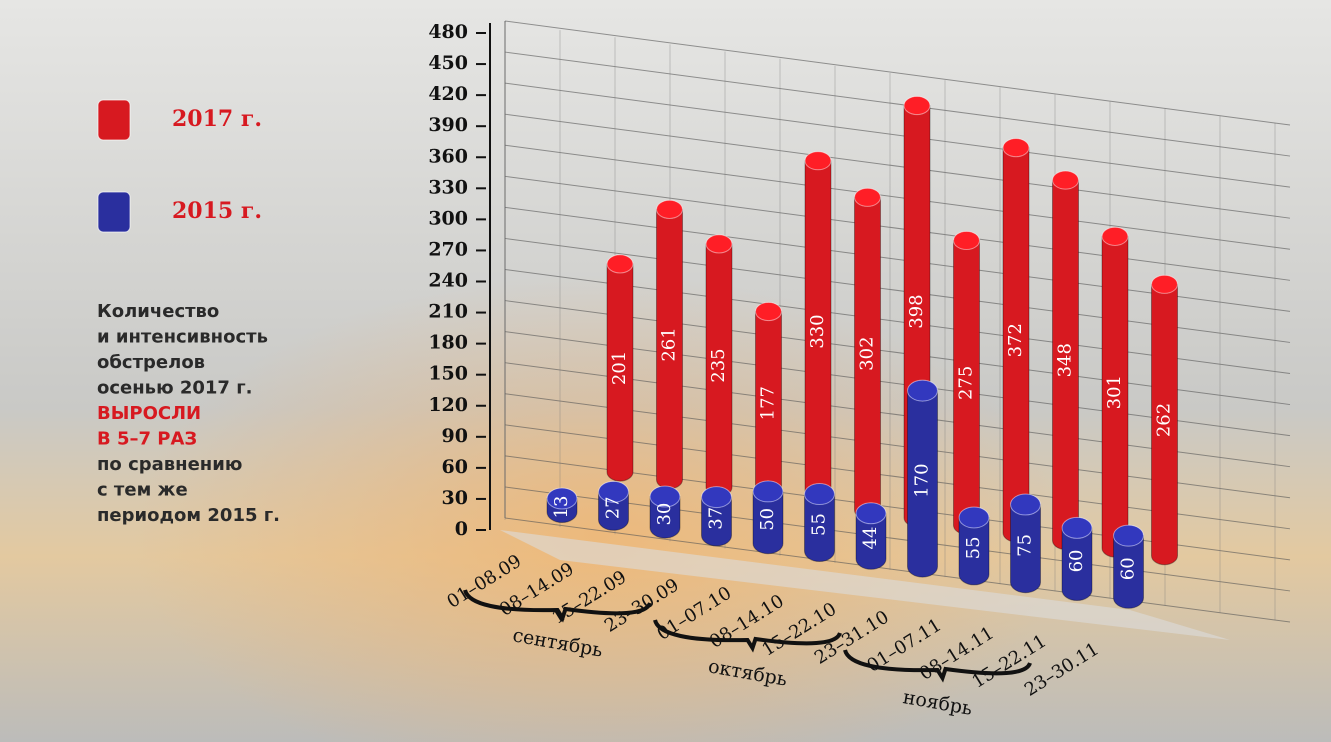 Image resolution: width=1331 pixels, height=742 pixels. Describe the element at coordinates (142, 490) in the screenshot. I see `annotation-line: с тем же` at that location.